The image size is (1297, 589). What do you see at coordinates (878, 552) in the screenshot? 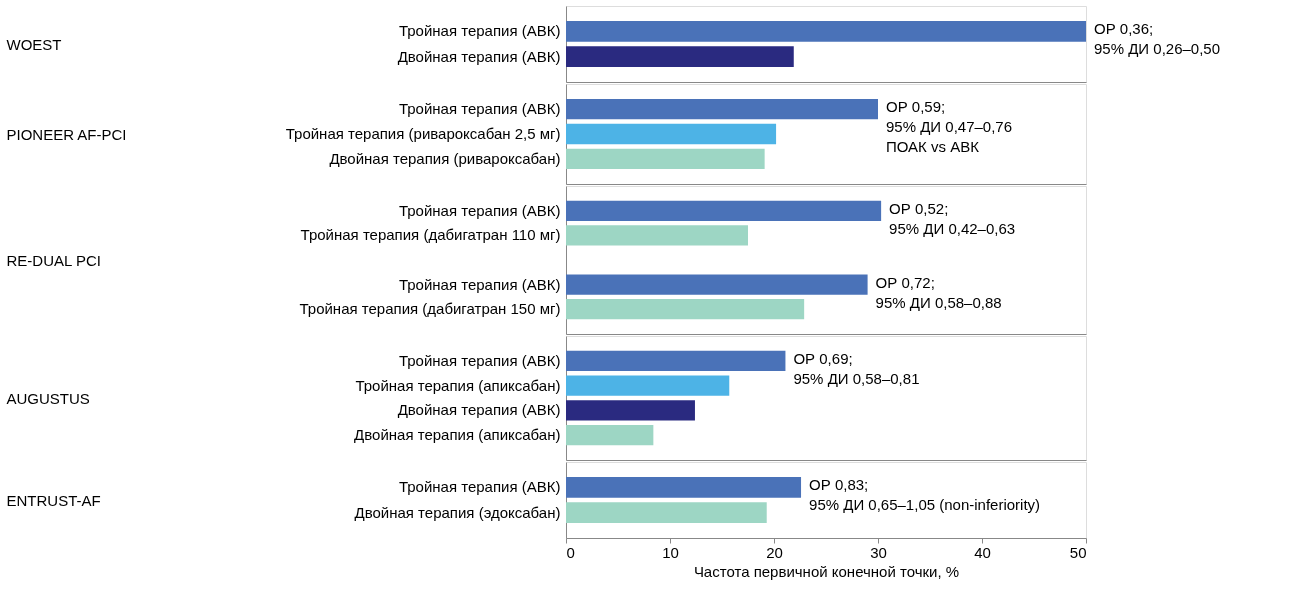
I see `x-tick-label: 30` at bounding box center [878, 552].